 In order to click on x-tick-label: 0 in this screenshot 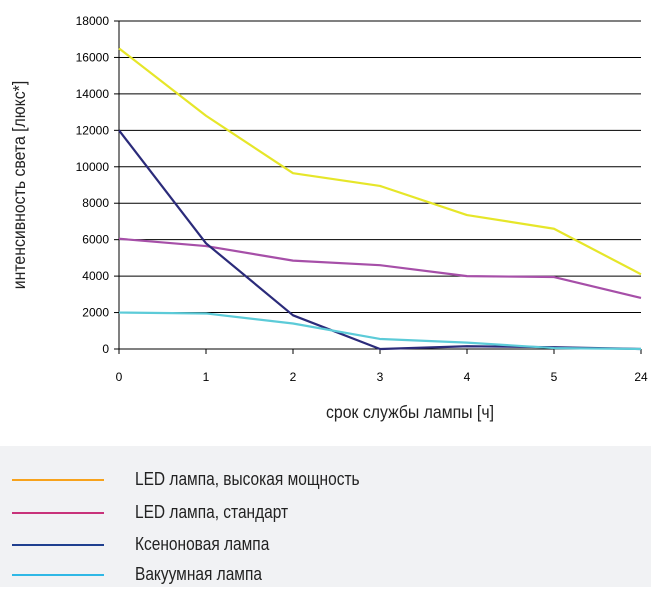, I will do `click(119, 377)`.